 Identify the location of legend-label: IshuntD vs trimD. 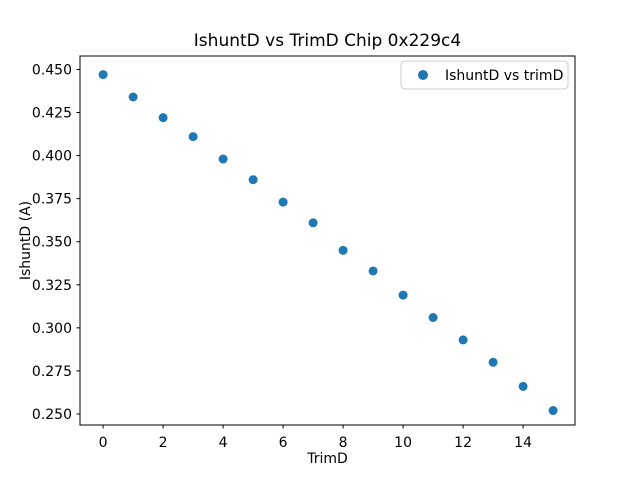
(504, 76).